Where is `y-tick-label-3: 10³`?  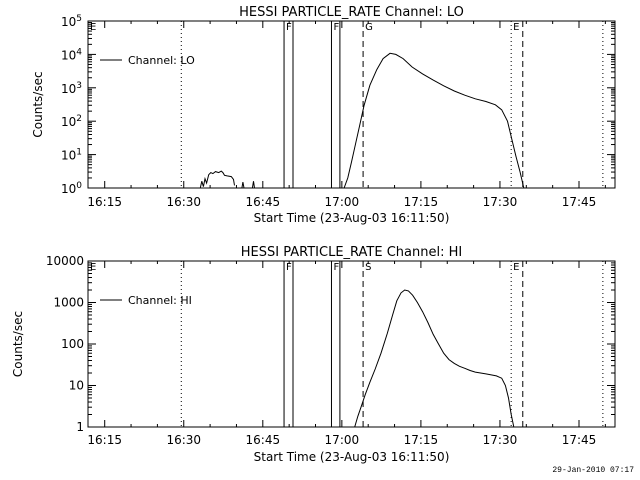
y-tick-label-3: 10³ is located at coordinates (71, 88).